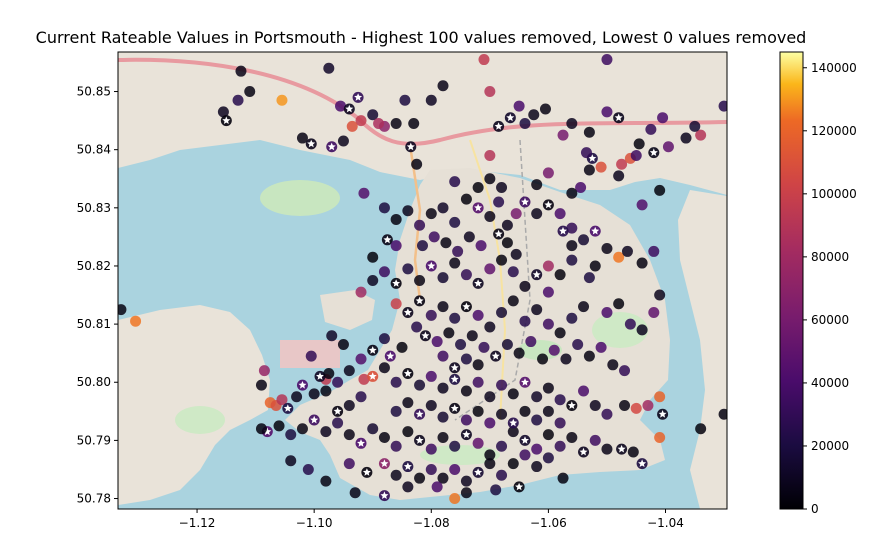 This screenshot has width=896, height=541. I want to click on y-tick-label: 50.81, so click(94, 324).